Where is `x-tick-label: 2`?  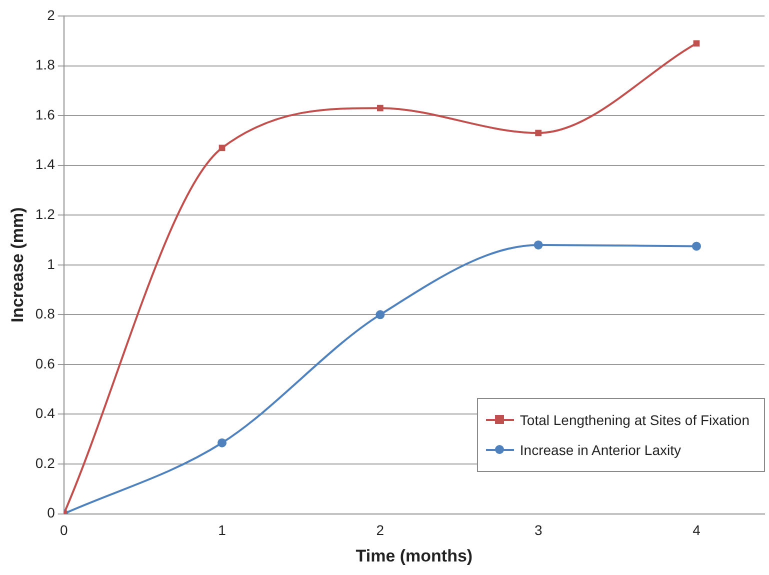 x-tick-label: 2 is located at coordinates (380, 530).